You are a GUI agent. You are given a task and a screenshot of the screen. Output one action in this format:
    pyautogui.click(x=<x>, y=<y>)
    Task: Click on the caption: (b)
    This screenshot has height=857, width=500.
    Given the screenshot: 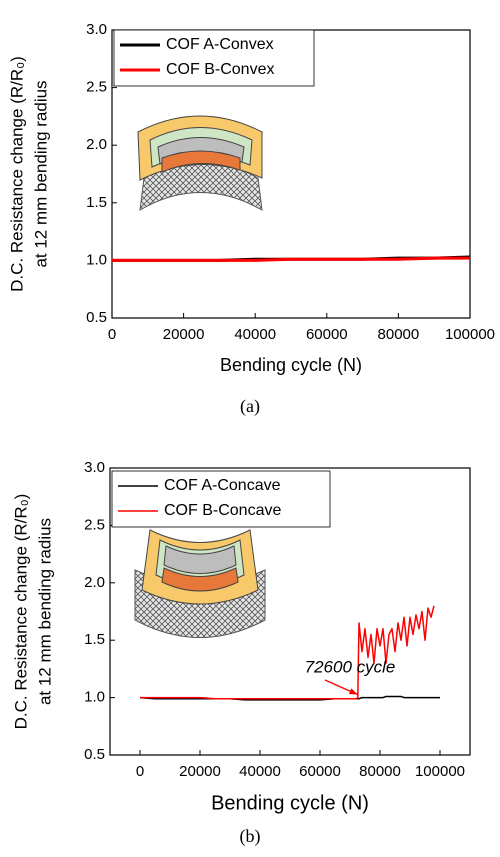 What is the action you would take?
    pyautogui.click(x=250, y=836)
    